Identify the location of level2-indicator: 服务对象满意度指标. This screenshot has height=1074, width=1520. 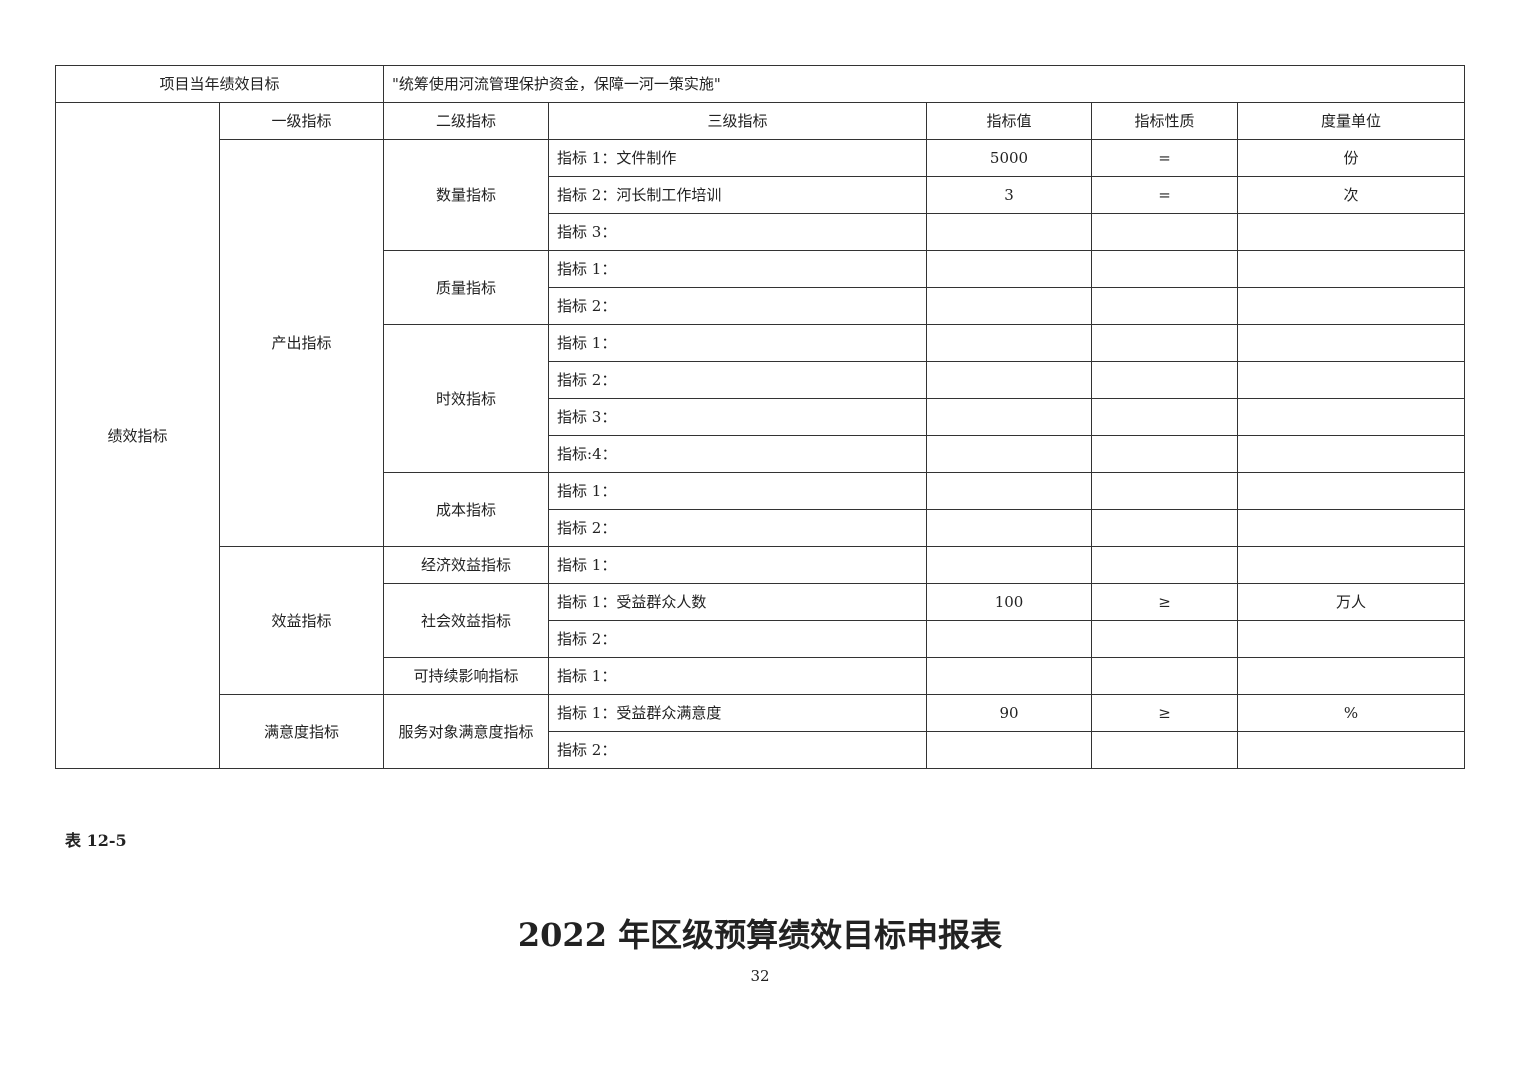
(466, 731).